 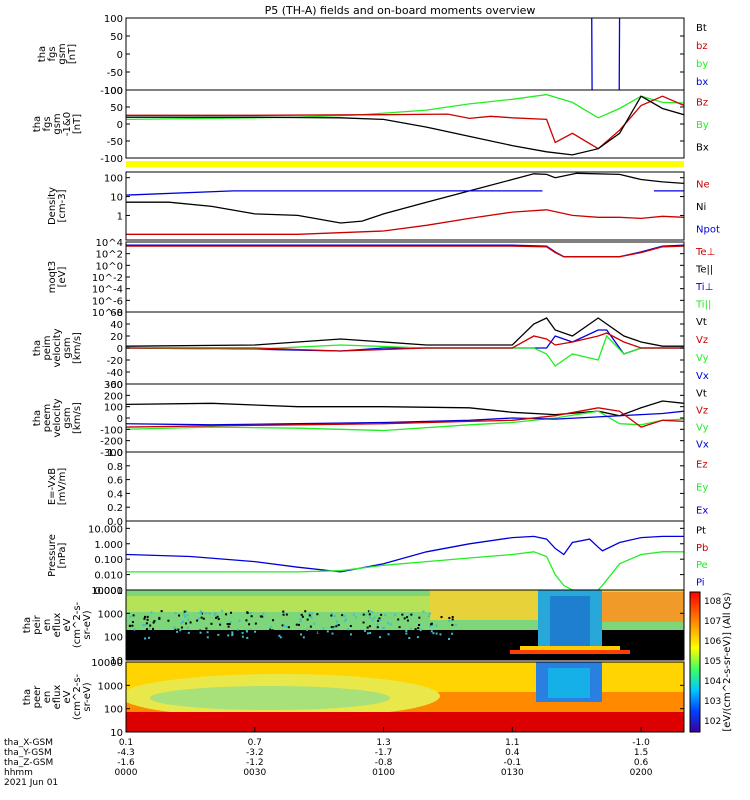 What do you see at coordinates (641, 753) in the screenshot?
I see `footer-value: 1.5` at bounding box center [641, 753].